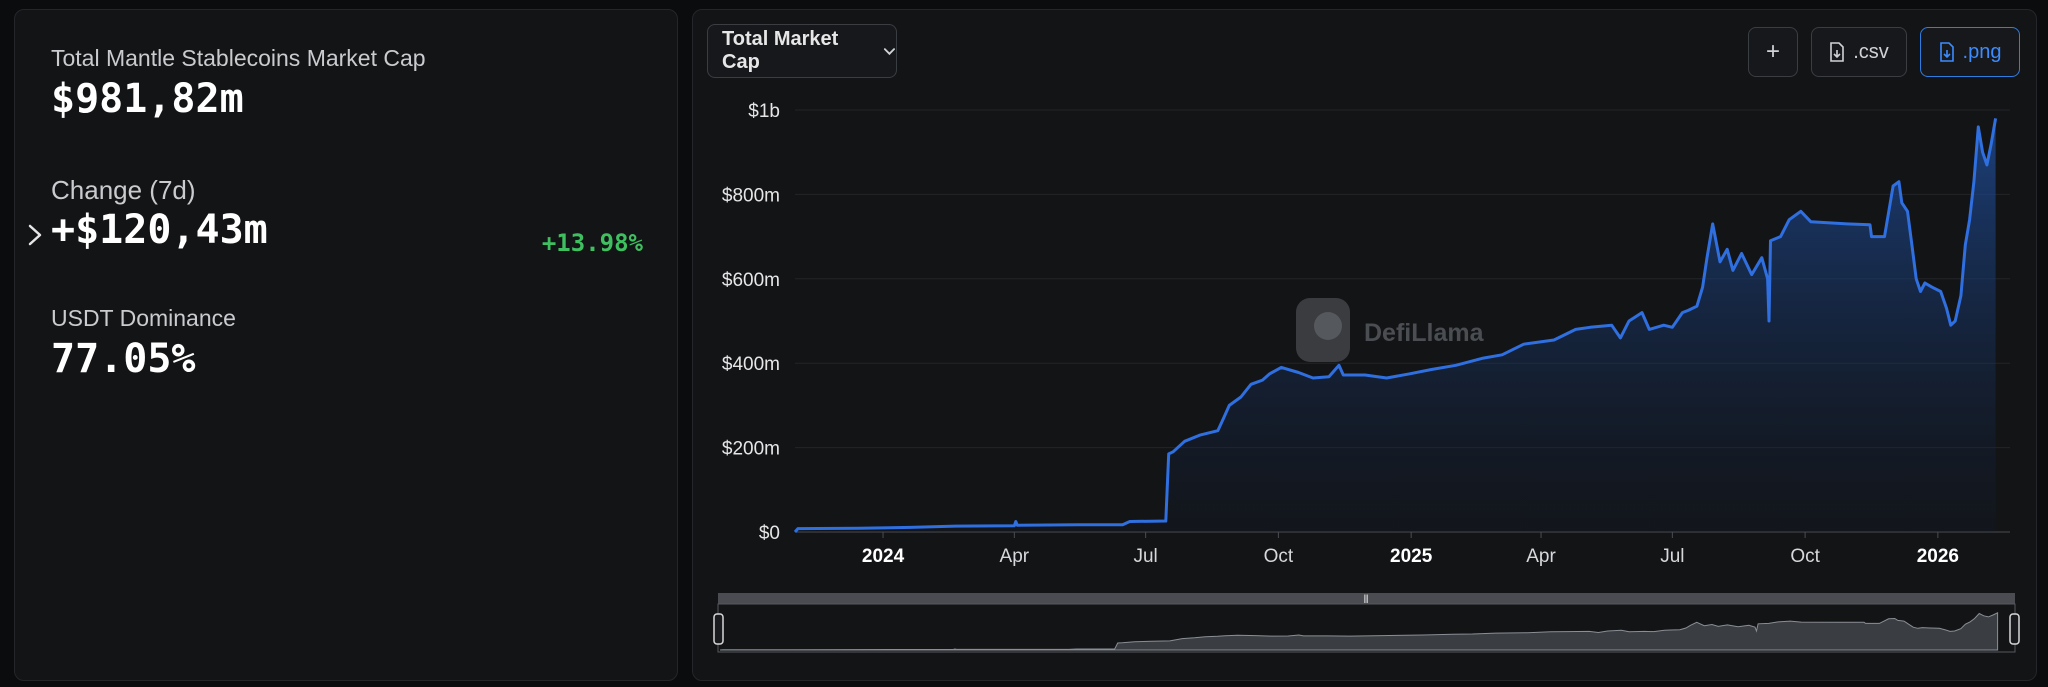 This screenshot has width=2048, height=687. What do you see at coordinates (1871, 51) in the screenshot?
I see `csv-label: .csv` at bounding box center [1871, 51].